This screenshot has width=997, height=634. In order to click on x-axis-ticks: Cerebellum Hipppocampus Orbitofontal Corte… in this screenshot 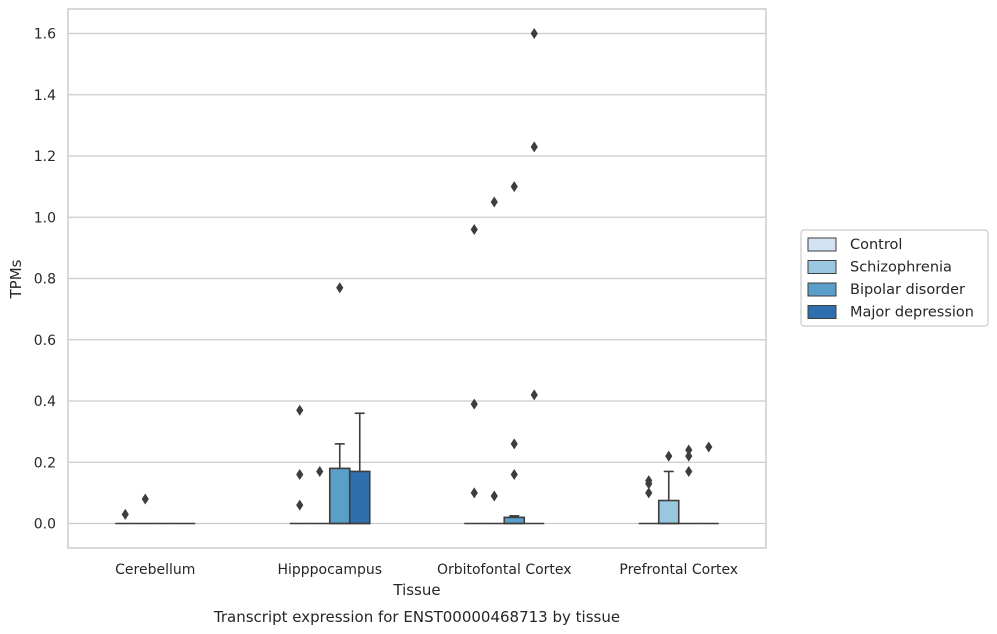, I will do `click(426, 570)`.